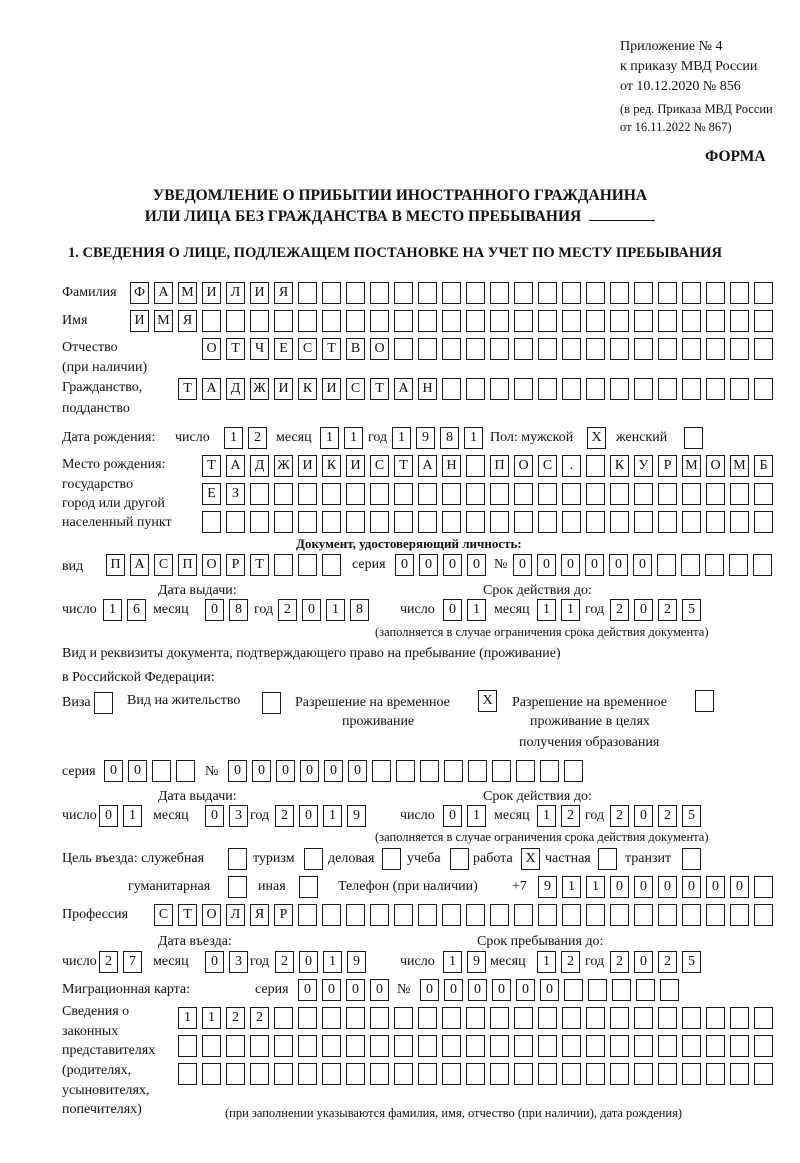  I want to click on char-box: Р, so click(667, 466).